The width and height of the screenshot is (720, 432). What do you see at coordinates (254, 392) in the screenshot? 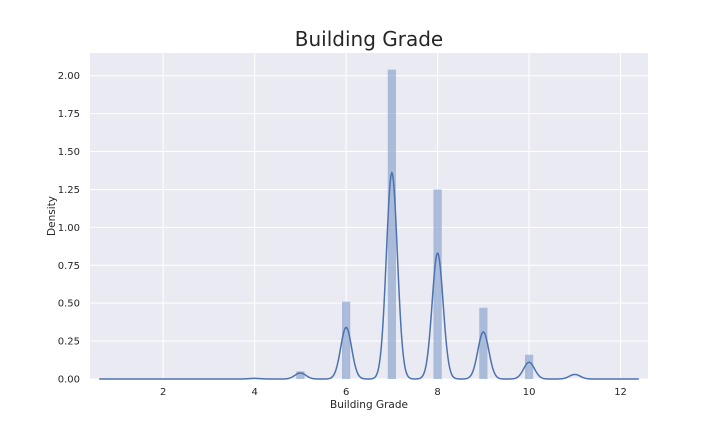
I see `x-tick-label: 4` at bounding box center [254, 392].